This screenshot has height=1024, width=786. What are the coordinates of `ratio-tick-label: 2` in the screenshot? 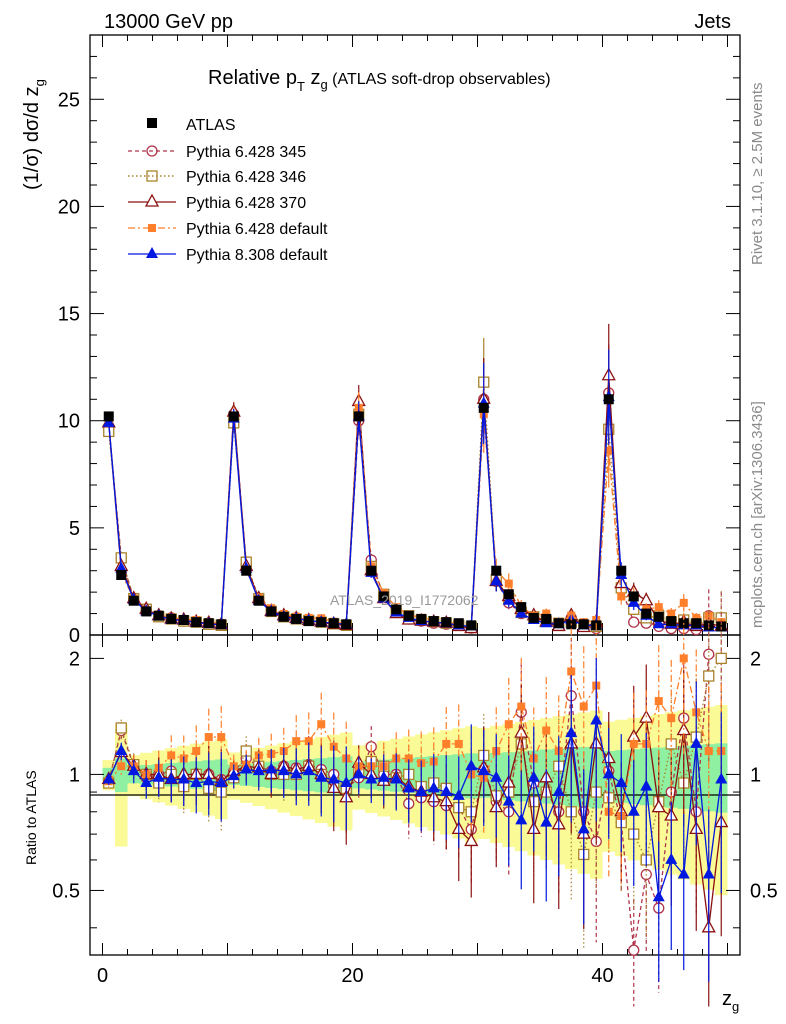 It's located at (74, 659).